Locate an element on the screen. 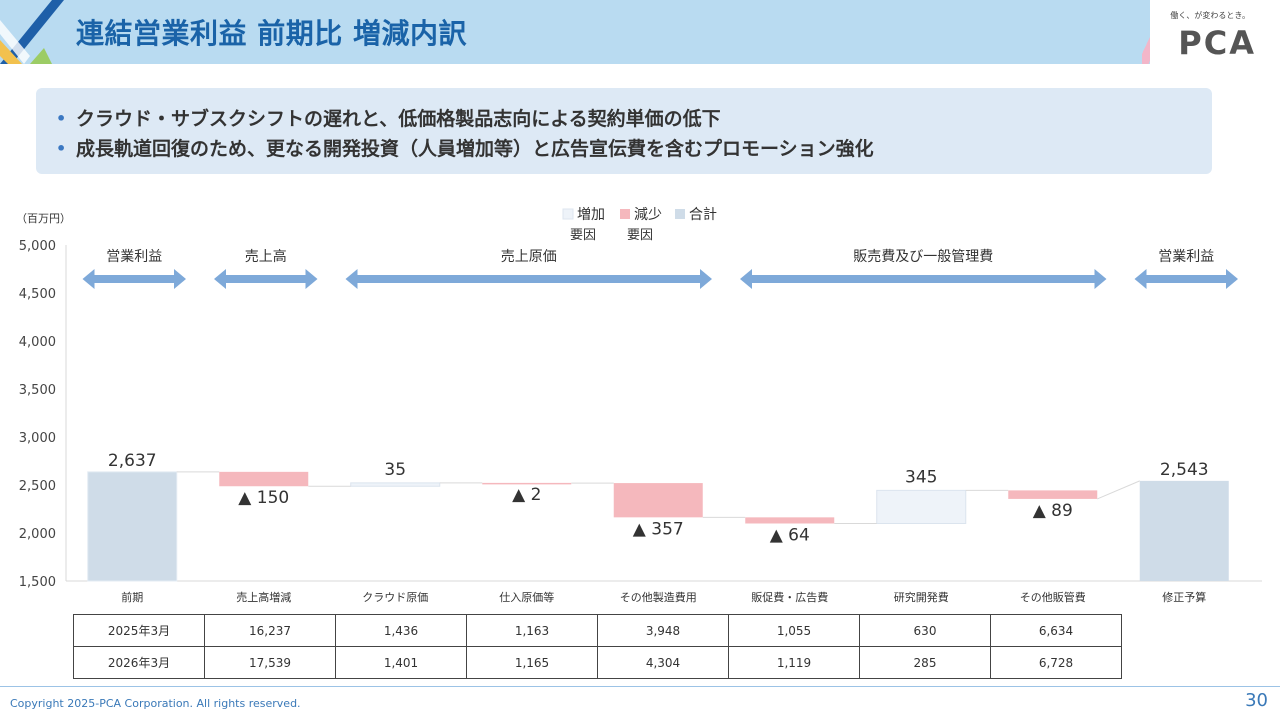  logo-area: 働く、が変わるとき。 PCA is located at coordinates (1215, 32).